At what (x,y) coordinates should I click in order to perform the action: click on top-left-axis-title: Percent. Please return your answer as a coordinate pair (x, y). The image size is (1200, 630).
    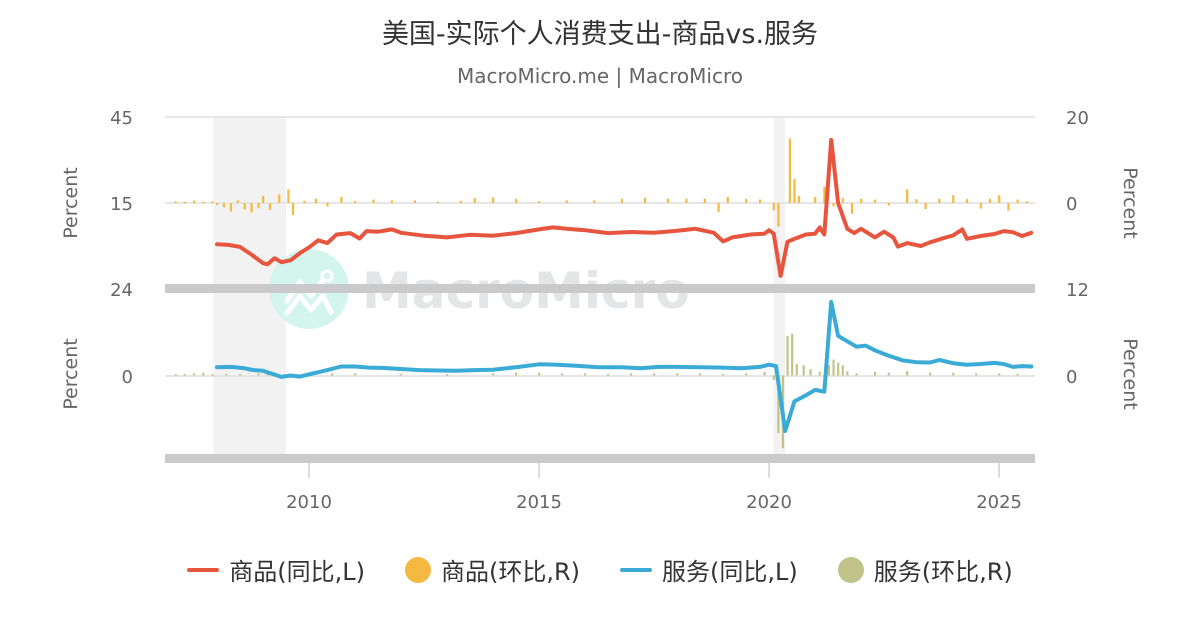
    Looking at the image, I should click on (71, 203).